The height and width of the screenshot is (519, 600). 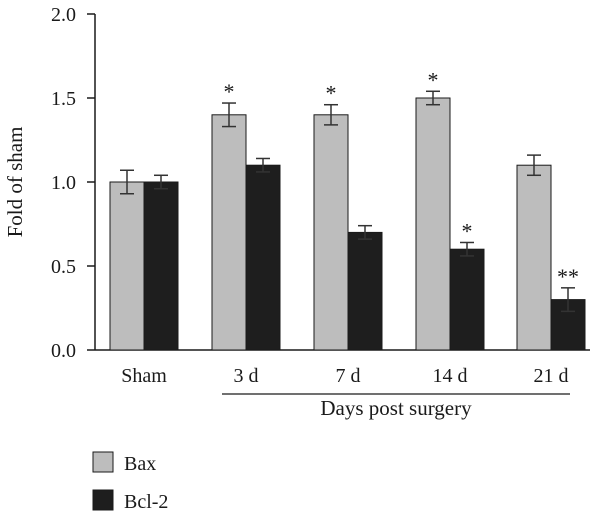 I want to click on x-tick-label: 3 d, so click(x=246, y=376).